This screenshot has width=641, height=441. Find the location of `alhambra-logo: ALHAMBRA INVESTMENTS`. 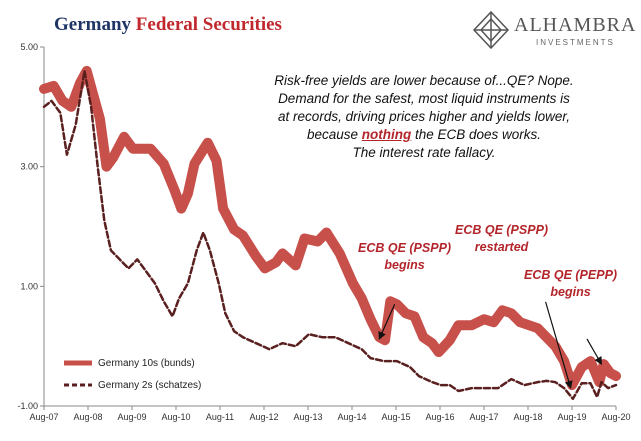

alhambra-logo: ALHAMBRA INVESTMENTS is located at coordinates (553, 31).